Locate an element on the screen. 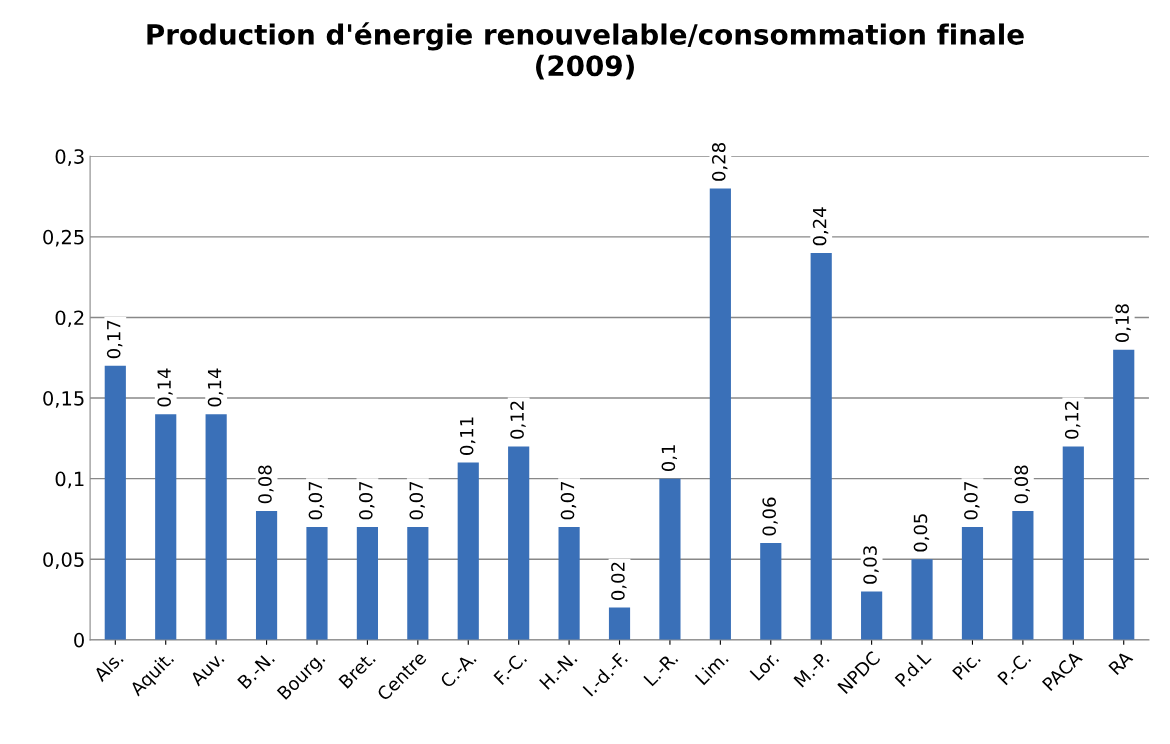 This screenshot has width=1170, height=744. data-label: 0,17 is located at coordinates (114, 339).